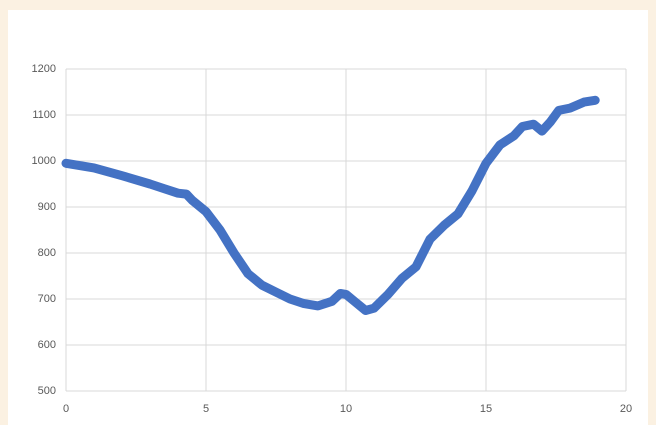  What do you see at coordinates (206, 409) in the screenshot?
I see `x-tick-label: 5` at bounding box center [206, 409].